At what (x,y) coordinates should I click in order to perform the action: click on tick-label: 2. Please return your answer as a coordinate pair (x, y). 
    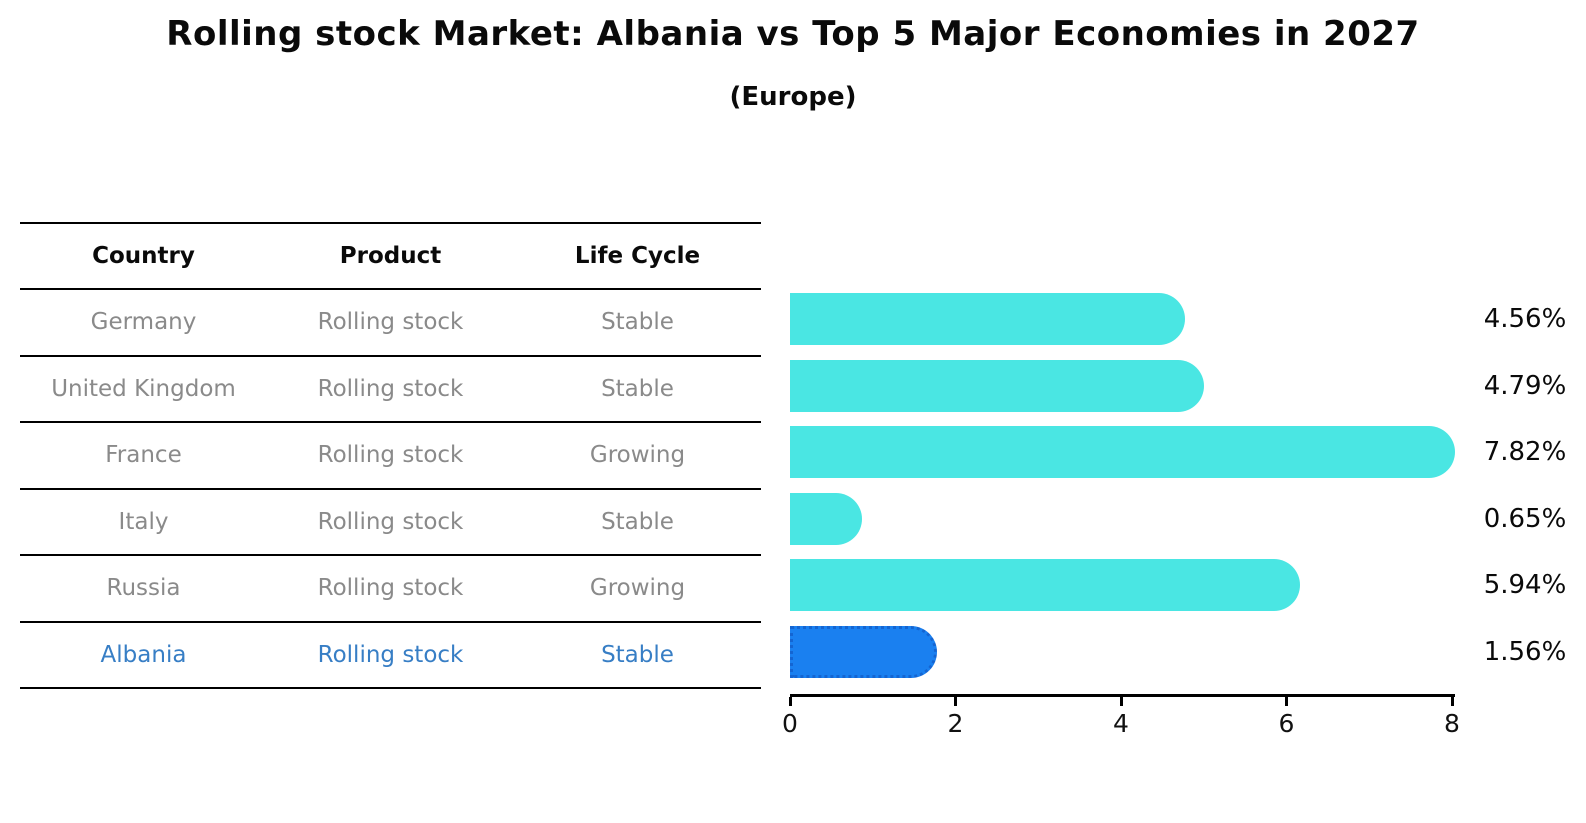
    Looking at the image, I should click on (955, 723).